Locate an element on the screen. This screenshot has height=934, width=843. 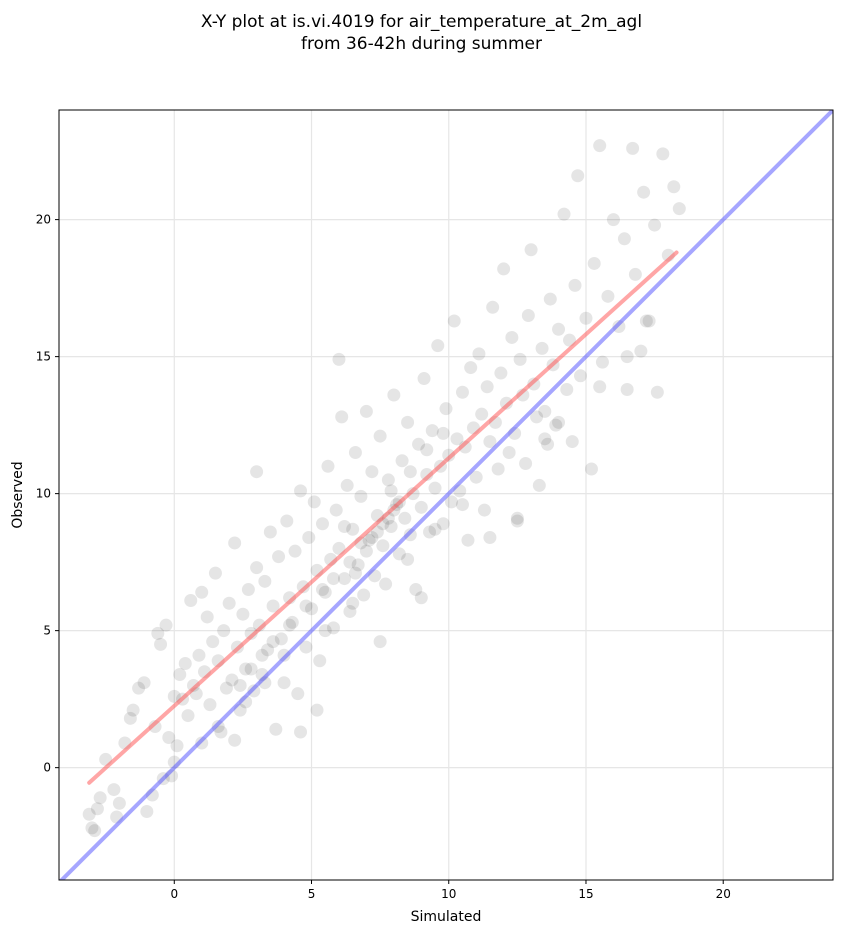
y-tick-label: 0 is located at coordinates (47, 768).